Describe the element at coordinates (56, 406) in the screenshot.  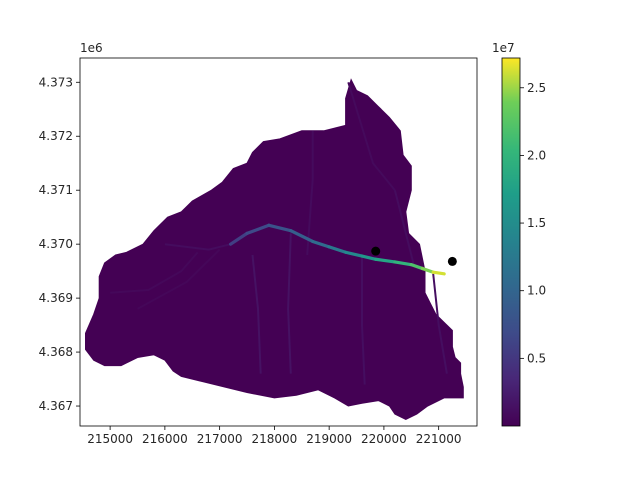
I see `y-tick-label: 4.367` at that location.